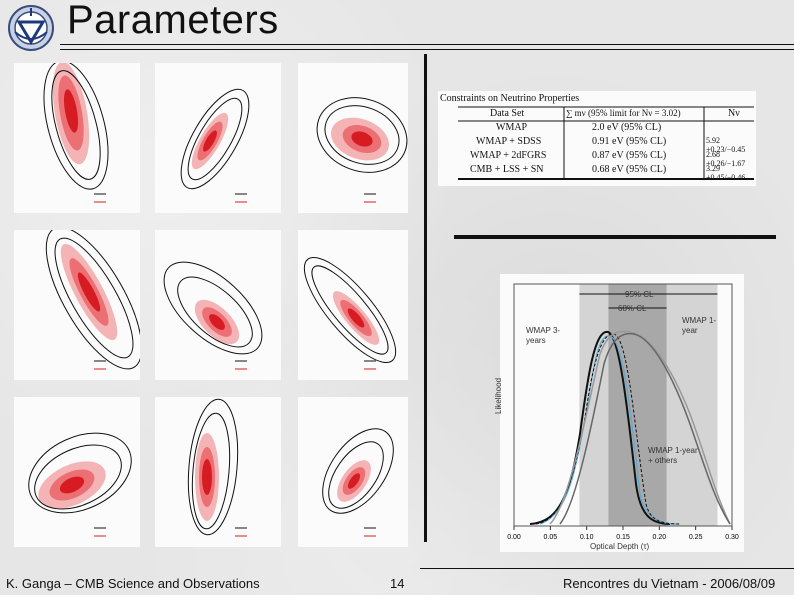 The width and height of the screenshot is (794, 595). What do you see at coordinates (629, 141) in the screenshot?
I see `table-row-limit: 0.91 eV (95% CL)` at bounding box center [629, 141].